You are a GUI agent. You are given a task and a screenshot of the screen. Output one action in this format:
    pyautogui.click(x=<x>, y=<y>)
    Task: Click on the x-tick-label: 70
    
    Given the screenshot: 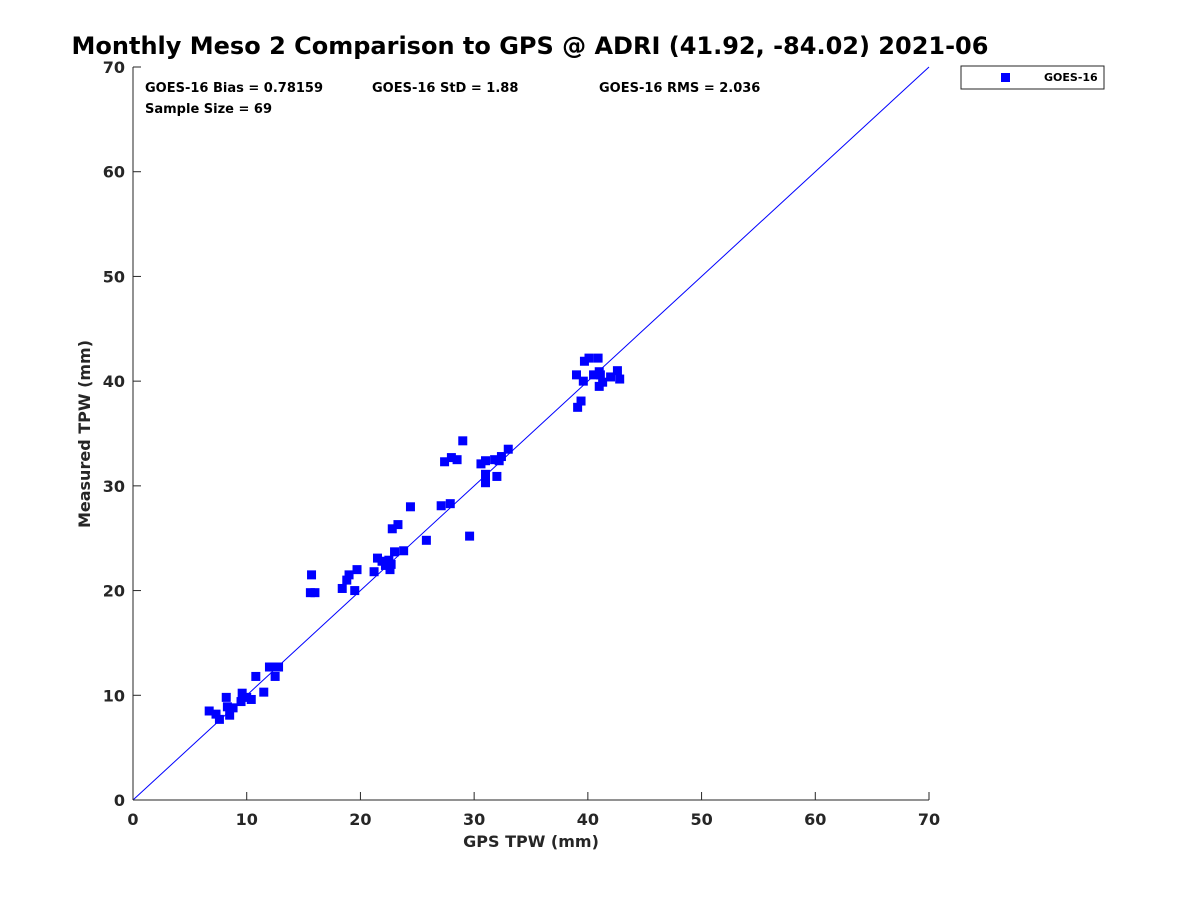 What is the action you would take?
    pyautogui.click(x=929, y=819)
    